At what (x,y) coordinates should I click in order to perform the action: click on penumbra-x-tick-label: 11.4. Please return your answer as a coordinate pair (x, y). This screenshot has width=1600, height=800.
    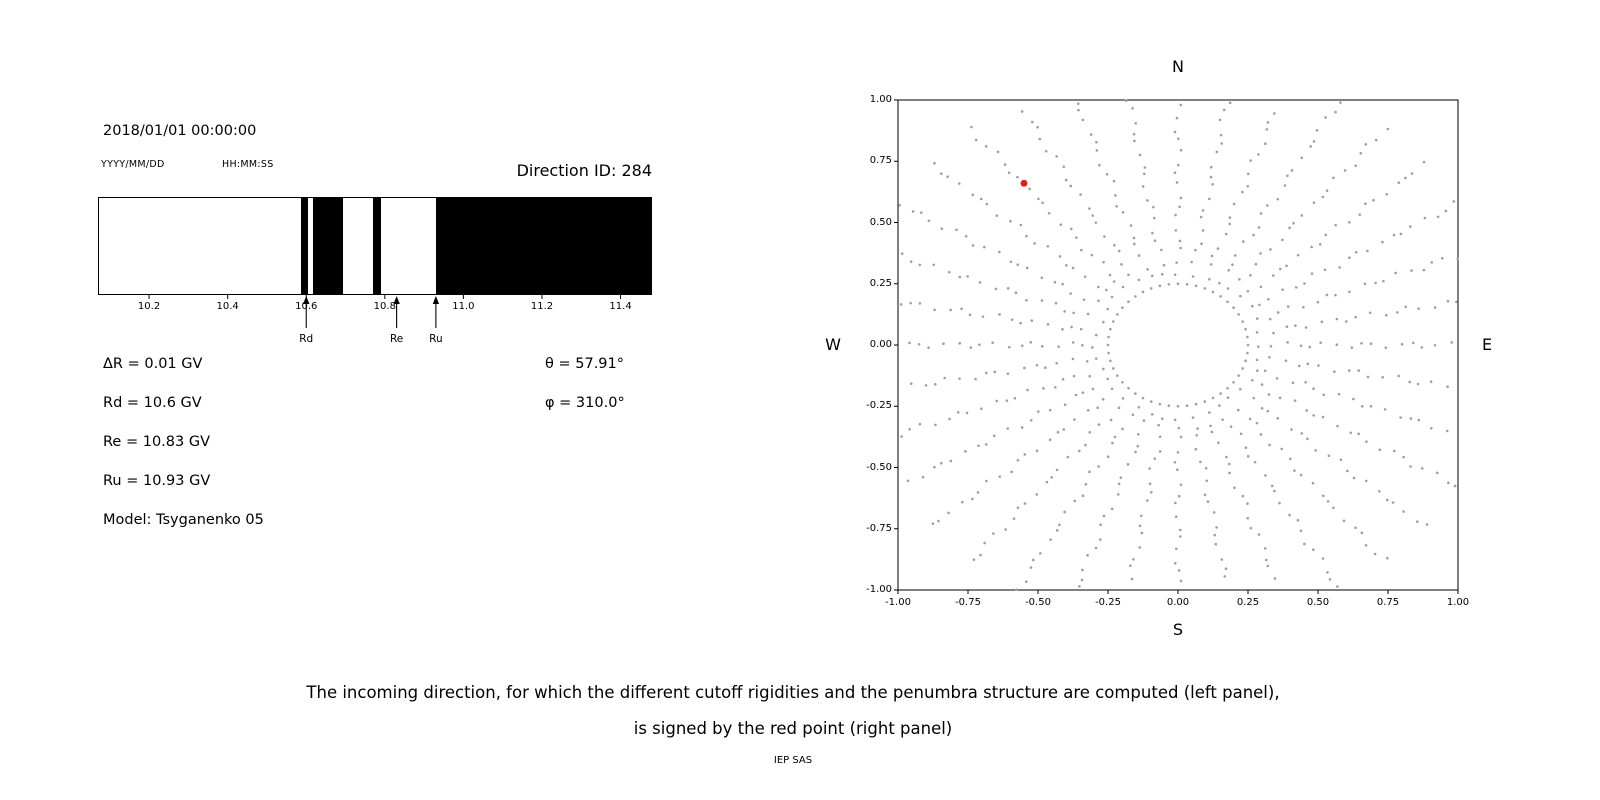
    Looking at the image, I should click on (620, 306).